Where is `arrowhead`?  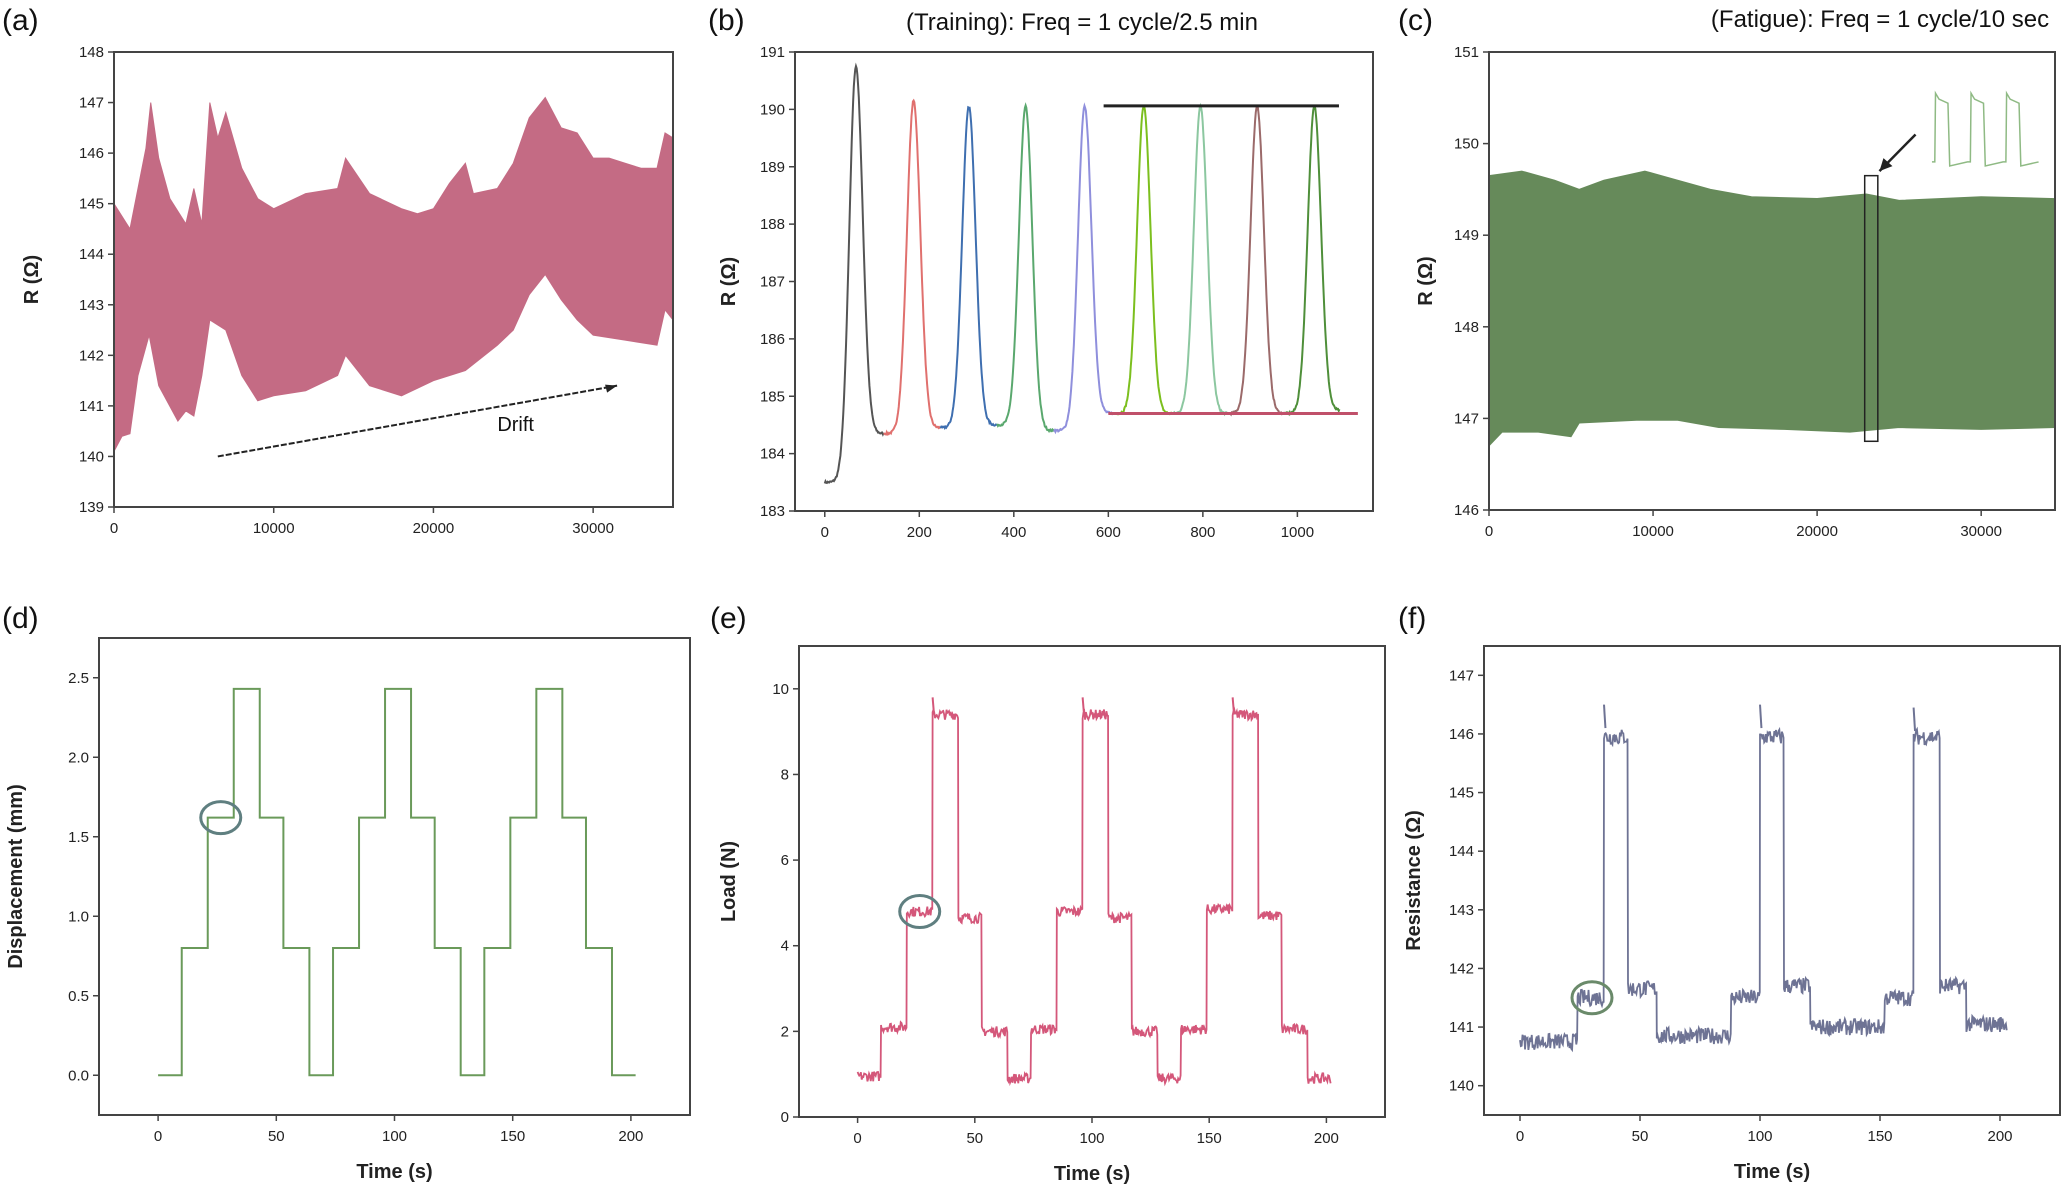 arrowhead is located at coordinates (1886, 165).